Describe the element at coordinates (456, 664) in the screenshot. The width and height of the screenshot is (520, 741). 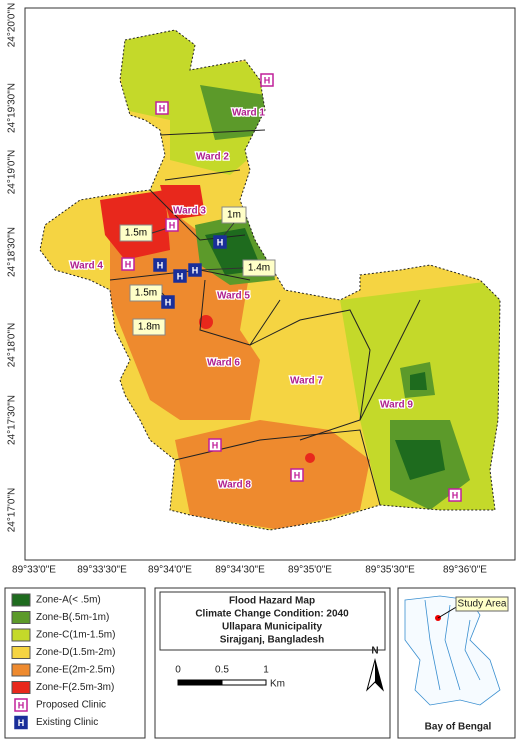
I see `inset-map: Study Area Bay of Bengal` at that location.